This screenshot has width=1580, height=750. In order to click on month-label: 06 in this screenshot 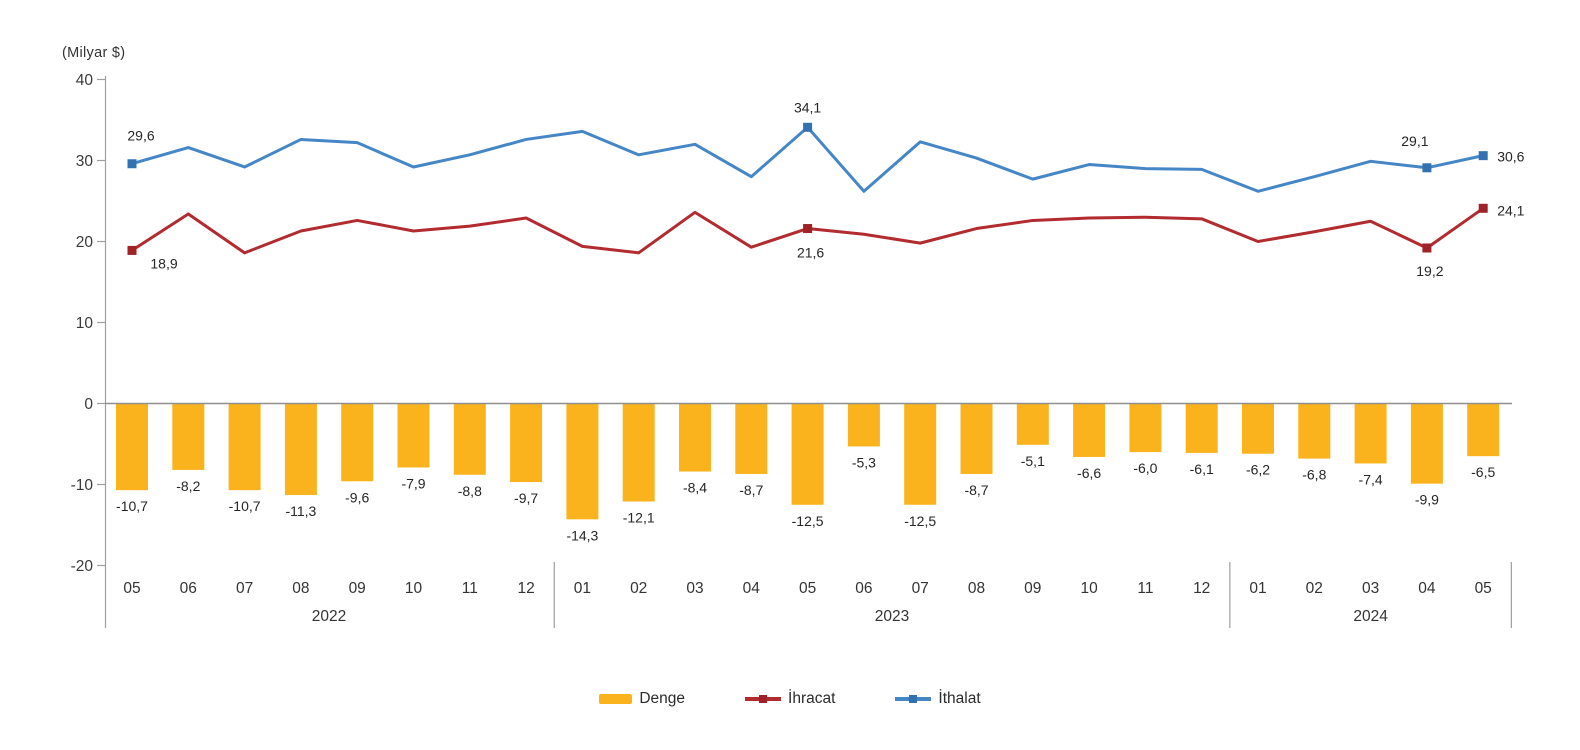, I will do `click(188, 588)`.